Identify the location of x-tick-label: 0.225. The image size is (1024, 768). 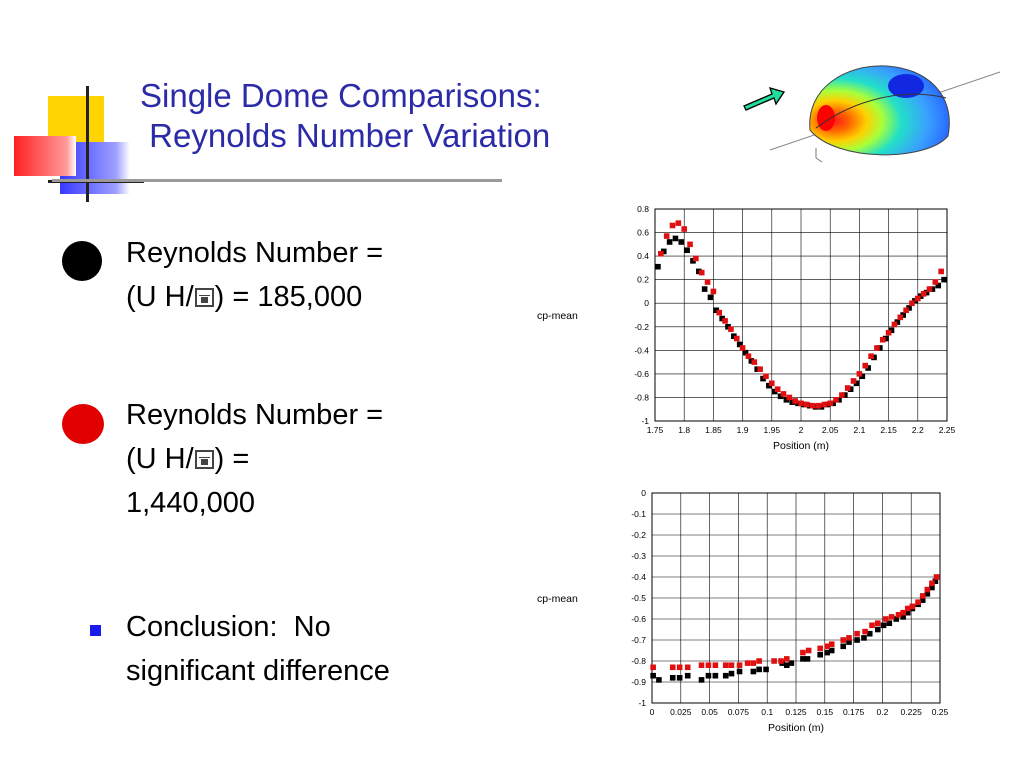
(912, 712).